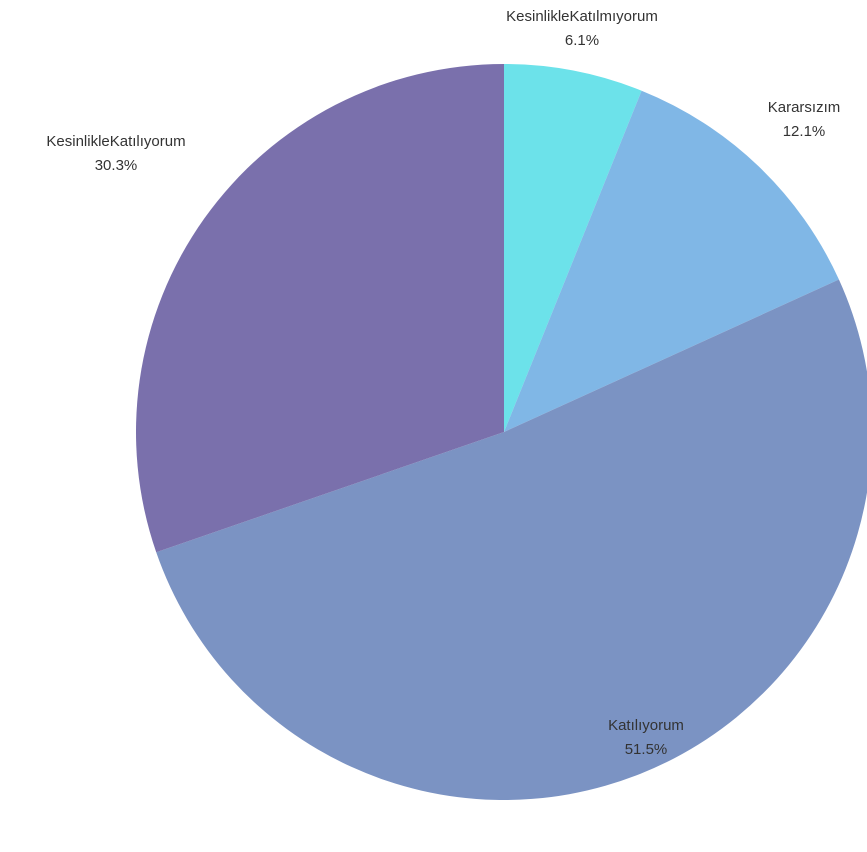  Describe the element at coordinates (804, 131) in the screenshot. I see `slice-value-label-1: 12.1%` at that location.